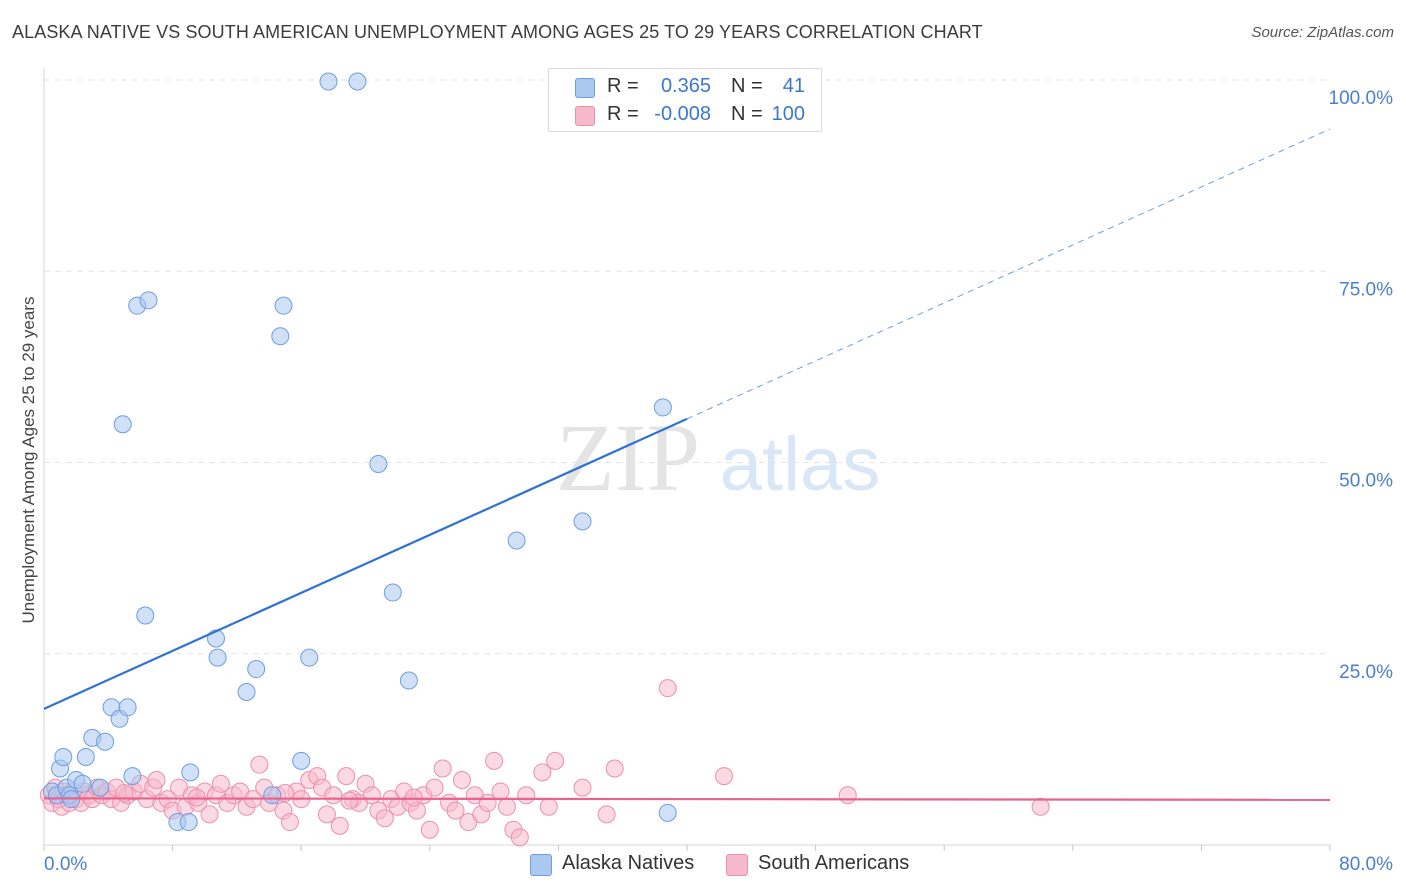  Describe the element at coordinates (28, 460) in the screenshot. I see `y-axis-label: Unemployment Among Ages 25 to 29 years` at that location.